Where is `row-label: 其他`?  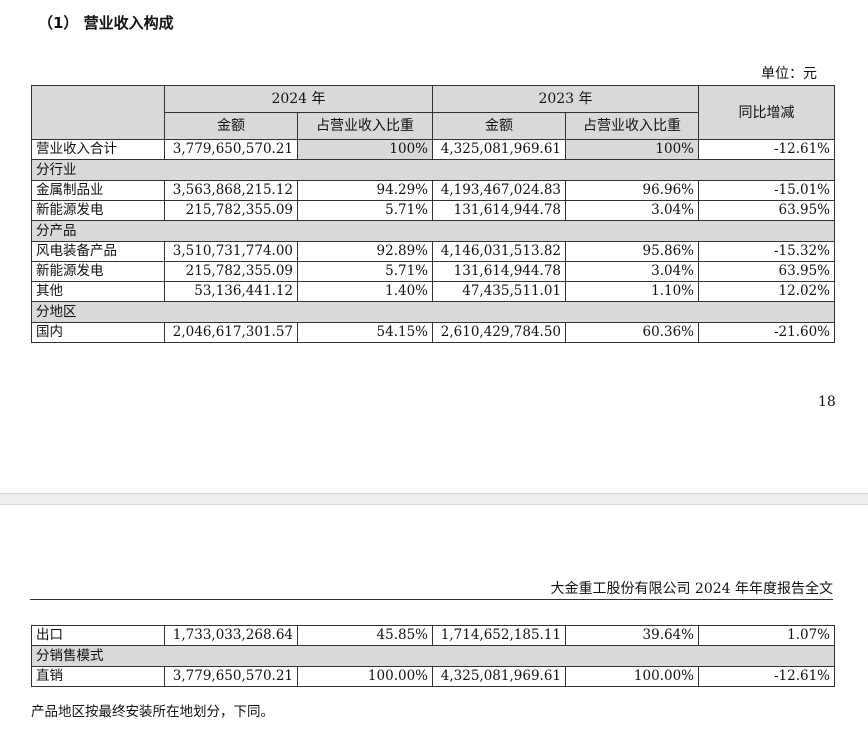 row-label: 其他 is located at coordinates (98, 291).